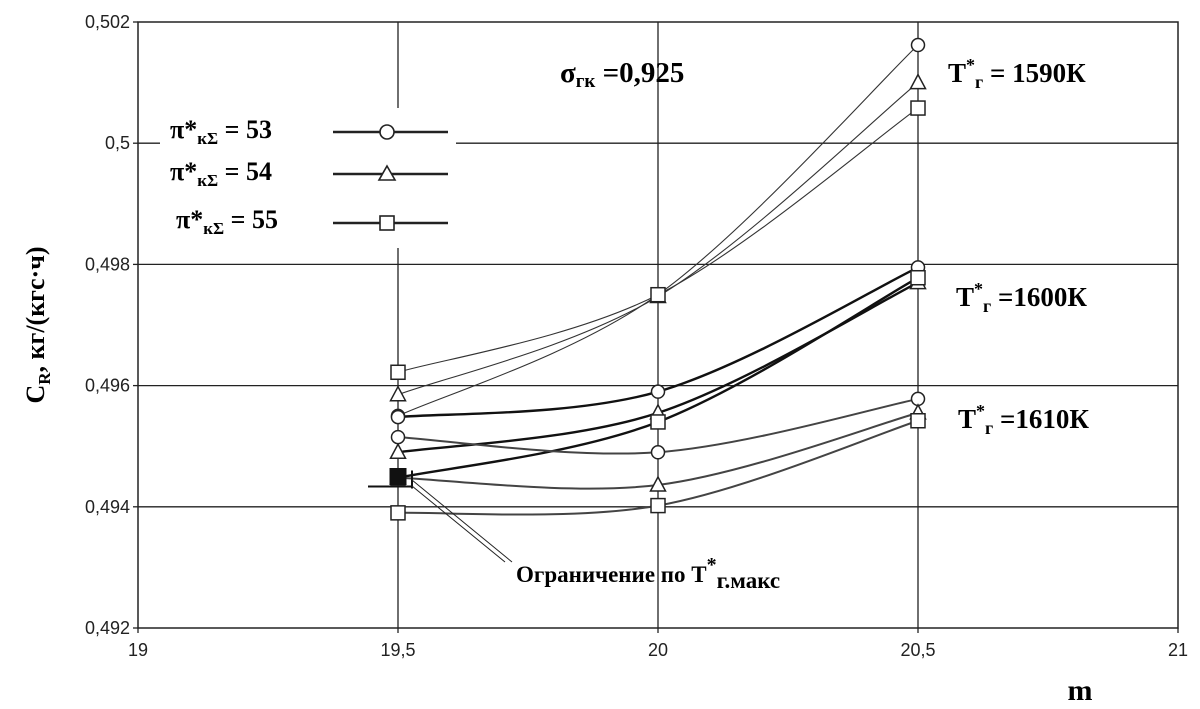  Describe the element at coordinates (387, 132) in the screenshot. I see `legend-circle-icon` at that location.